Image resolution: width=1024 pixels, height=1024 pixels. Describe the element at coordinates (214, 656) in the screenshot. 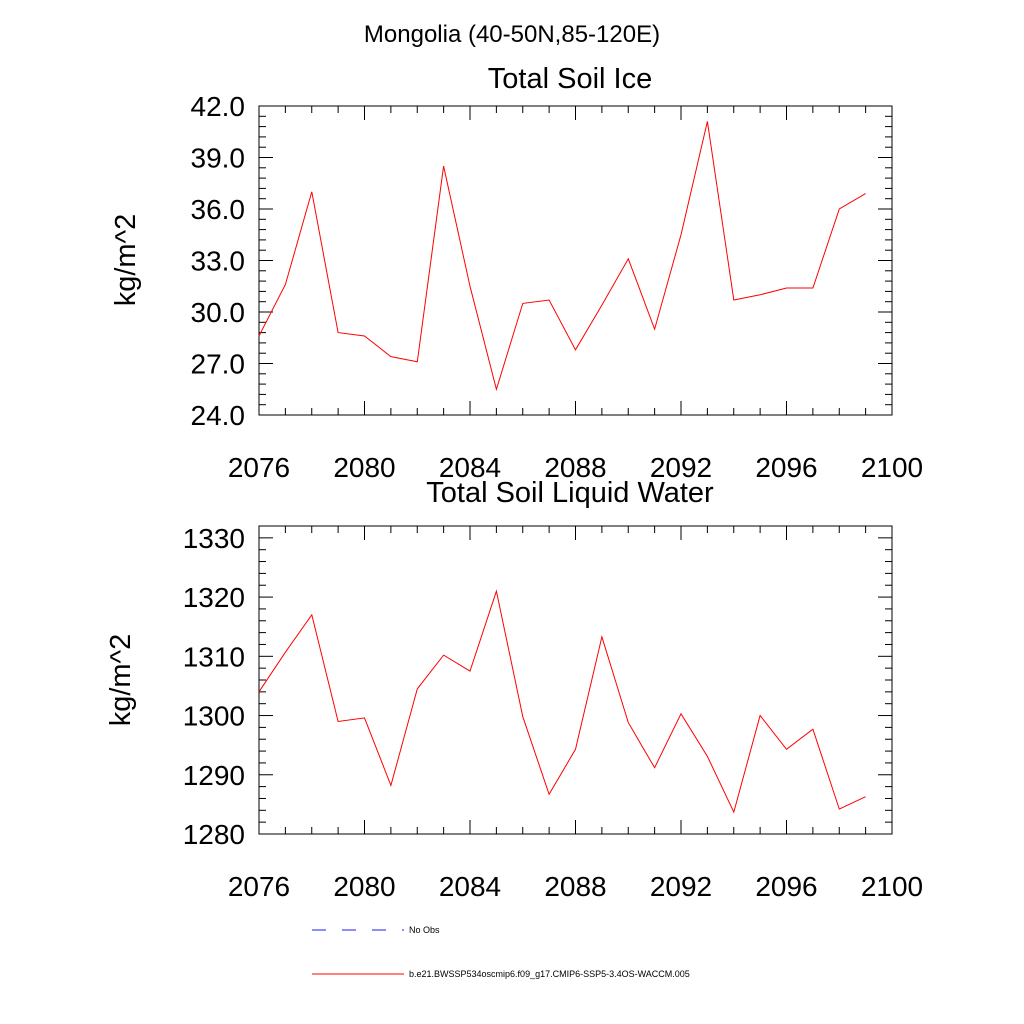

I see `y-tick-label: 1310` at that location.